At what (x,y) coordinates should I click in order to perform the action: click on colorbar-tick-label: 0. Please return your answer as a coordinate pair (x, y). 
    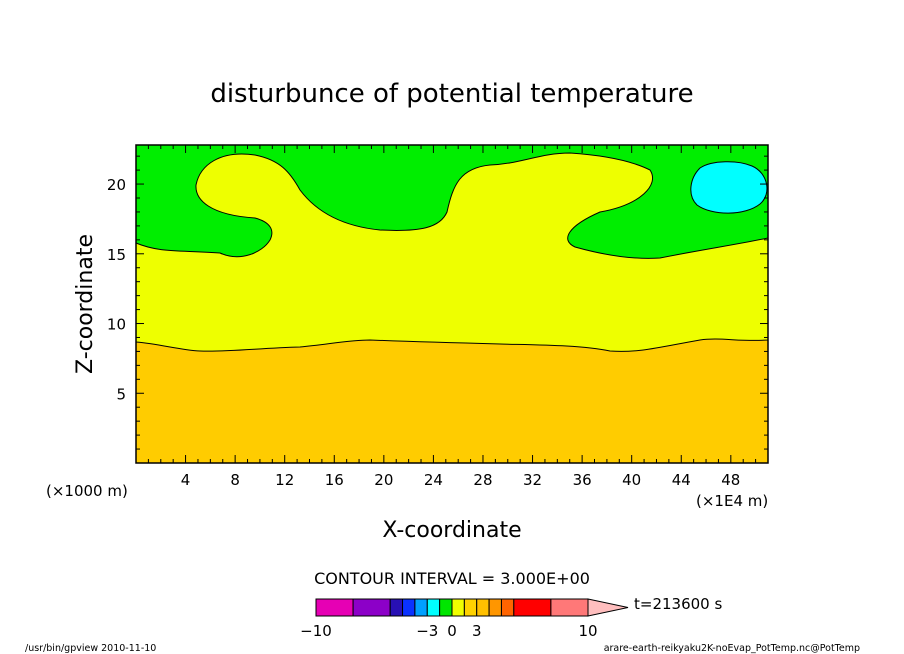
    Looking at the image, I should click on (452, 631).